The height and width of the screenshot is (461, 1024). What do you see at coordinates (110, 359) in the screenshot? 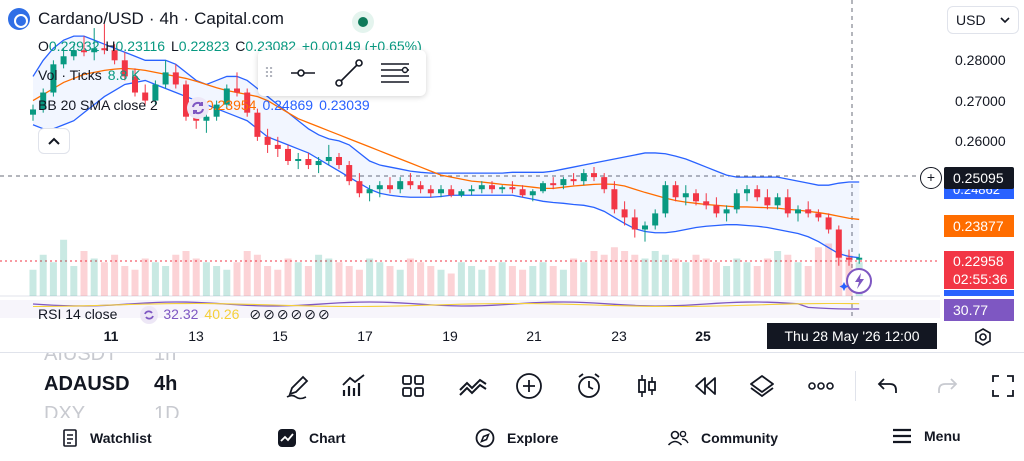
I see `symbol-picker-prev: AIUSDT 1h` at bounding box center [110, 359].